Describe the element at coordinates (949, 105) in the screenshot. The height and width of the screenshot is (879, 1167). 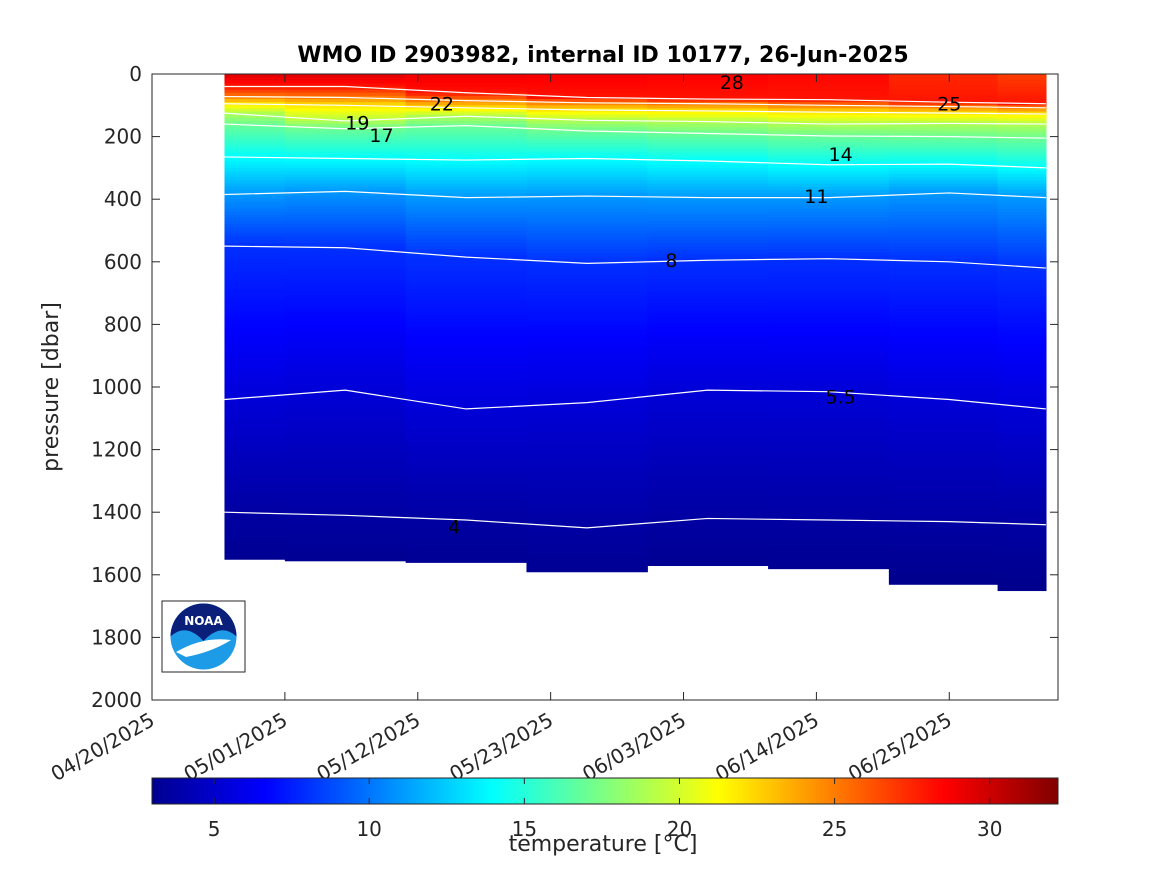
I see `contour-label: 25` at that location.